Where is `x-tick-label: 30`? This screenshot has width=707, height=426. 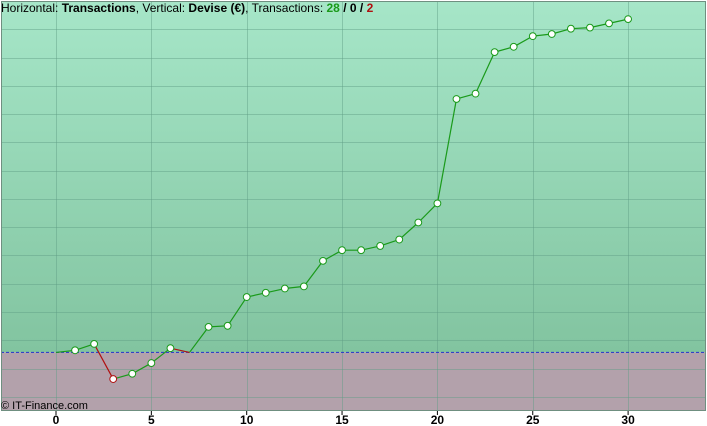 x-tick-label: 30 is located at coordinates (628, 419).